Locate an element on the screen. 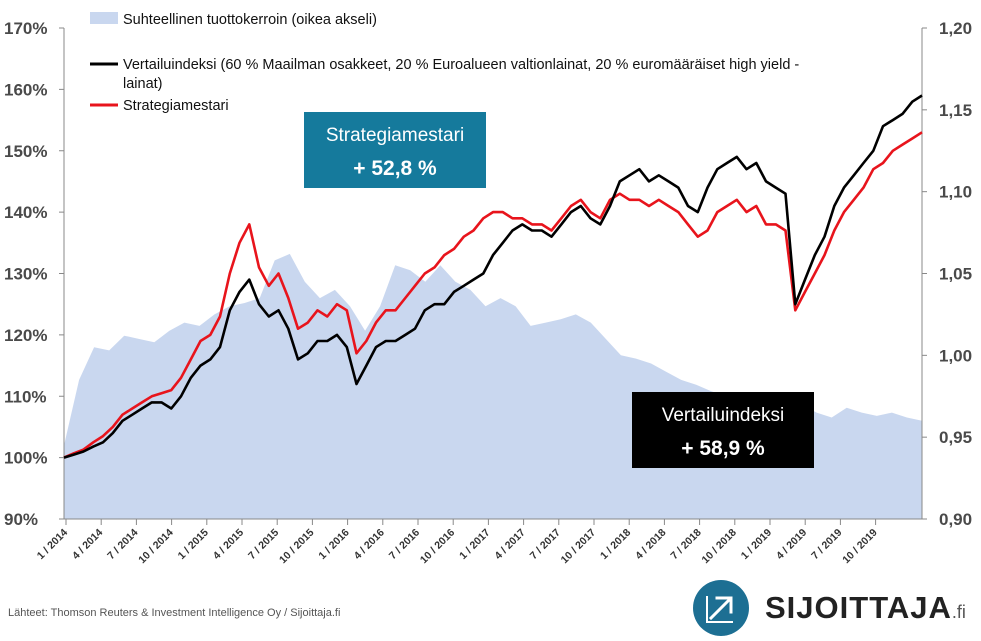  right-tick-label: 1,20 is located at coordinates (955, 28).